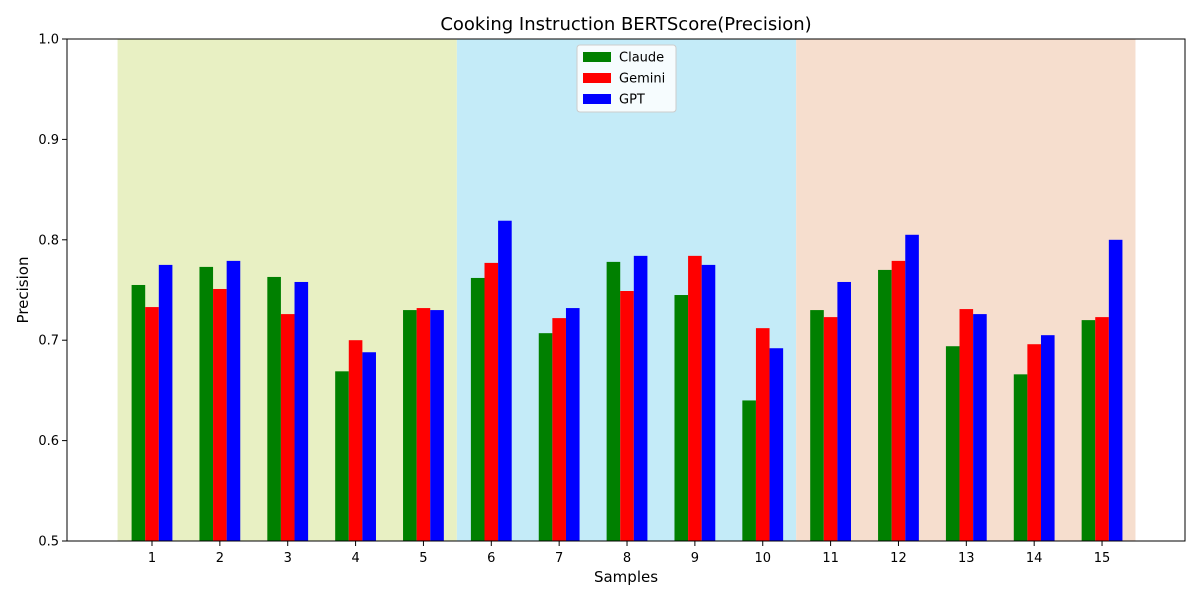 This screenshot has height=600, width=1200. Describe the element at coordinates (830, 558) in the screenshot. I see `x-tick-label: 11` at that location.